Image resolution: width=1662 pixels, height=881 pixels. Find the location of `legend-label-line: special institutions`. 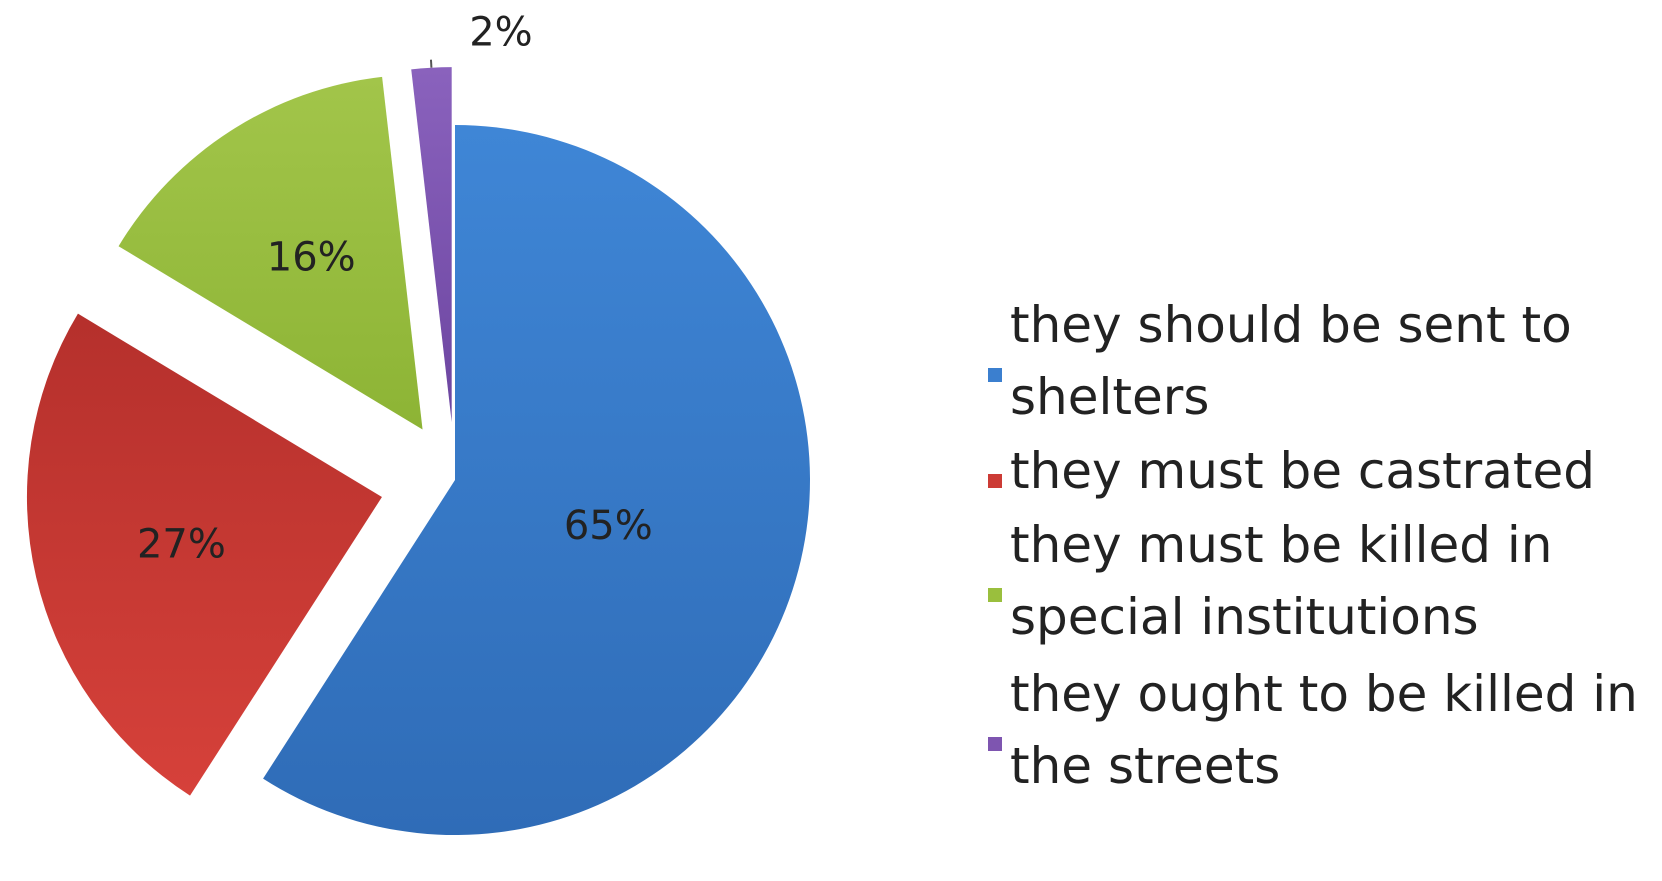

legend-label-line: special institutions is located at coordinates (1244, 617).